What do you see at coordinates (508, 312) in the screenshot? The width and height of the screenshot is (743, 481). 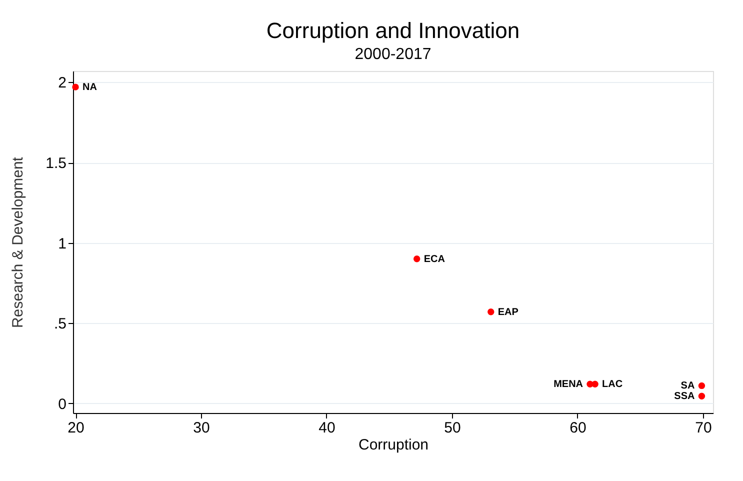 I see `annotation: EAP` at bounding box center [508, 312].